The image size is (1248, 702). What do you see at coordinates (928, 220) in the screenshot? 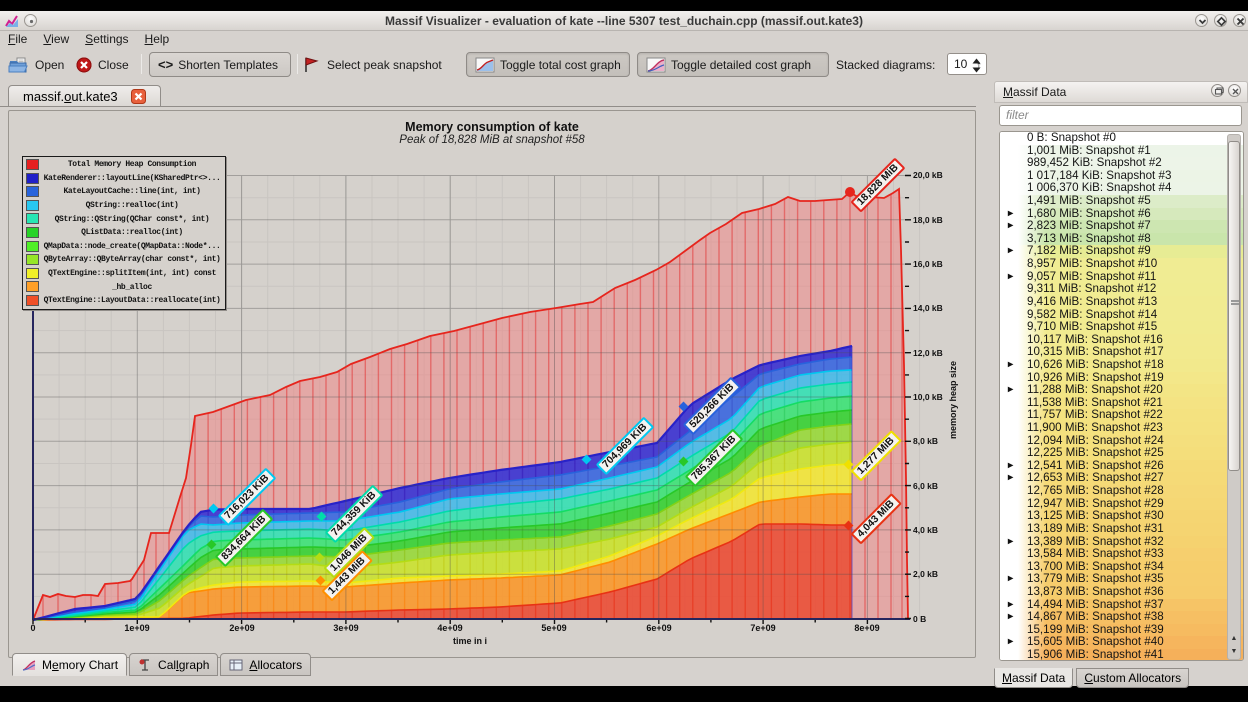
I see `svg-text: 18,0 kB` at bounding box center [928, 220].